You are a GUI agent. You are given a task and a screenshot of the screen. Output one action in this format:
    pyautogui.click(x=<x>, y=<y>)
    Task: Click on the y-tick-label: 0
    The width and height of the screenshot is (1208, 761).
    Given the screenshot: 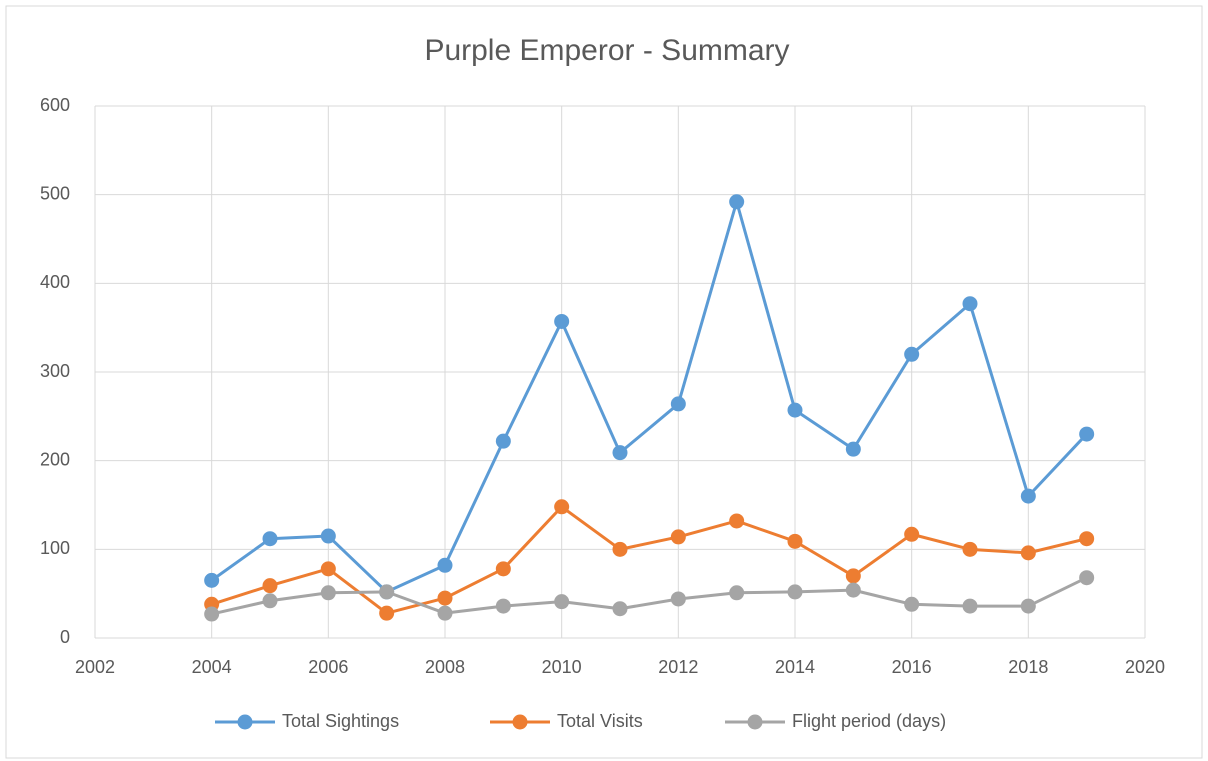 What is the action you would take?
    pyautogui.click(x=65, y=637)
    